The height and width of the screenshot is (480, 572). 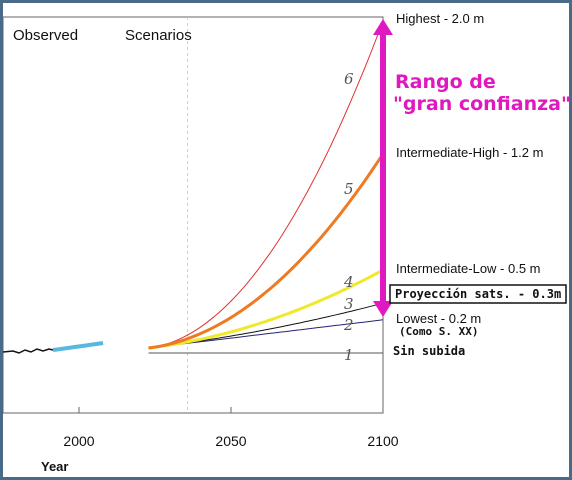 What do you see at coordinates (230, 441) in the screenshot?
I see `tick-label-2050: 2050` at bounding box center [230, 441].